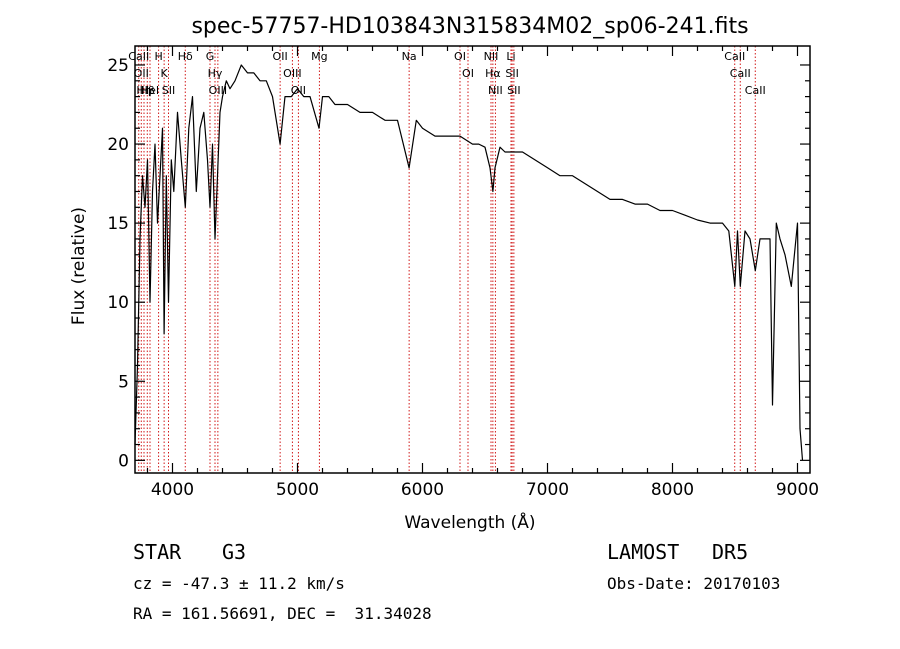 Image resolution: width=900 pixels, height=649 pixels. Describe the element at coordinates (118, 224) in the screenshot. I see `y-tick-label: 15` at that location.